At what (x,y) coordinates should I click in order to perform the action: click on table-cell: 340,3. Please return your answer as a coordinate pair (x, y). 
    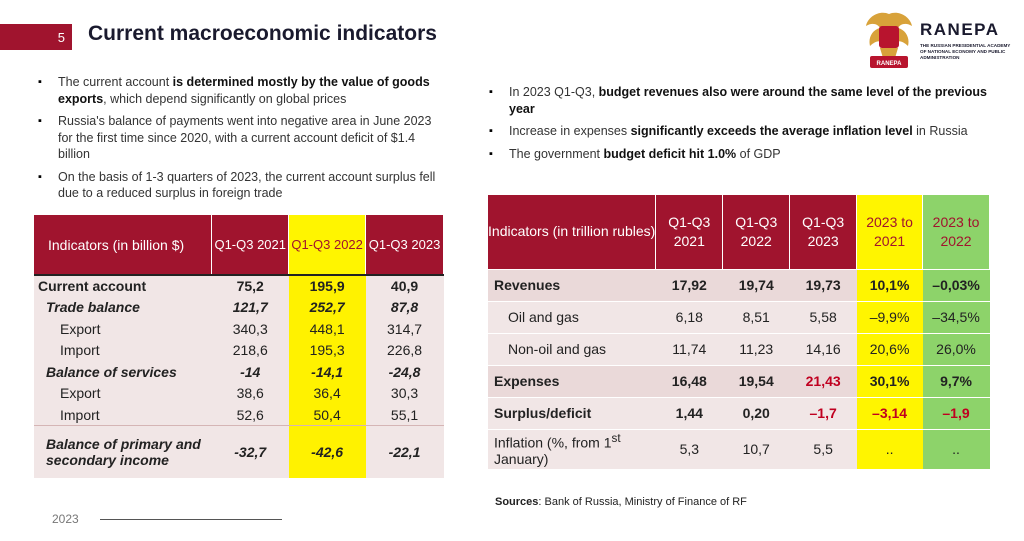
    Looking at the image, I should click on (250, 329).